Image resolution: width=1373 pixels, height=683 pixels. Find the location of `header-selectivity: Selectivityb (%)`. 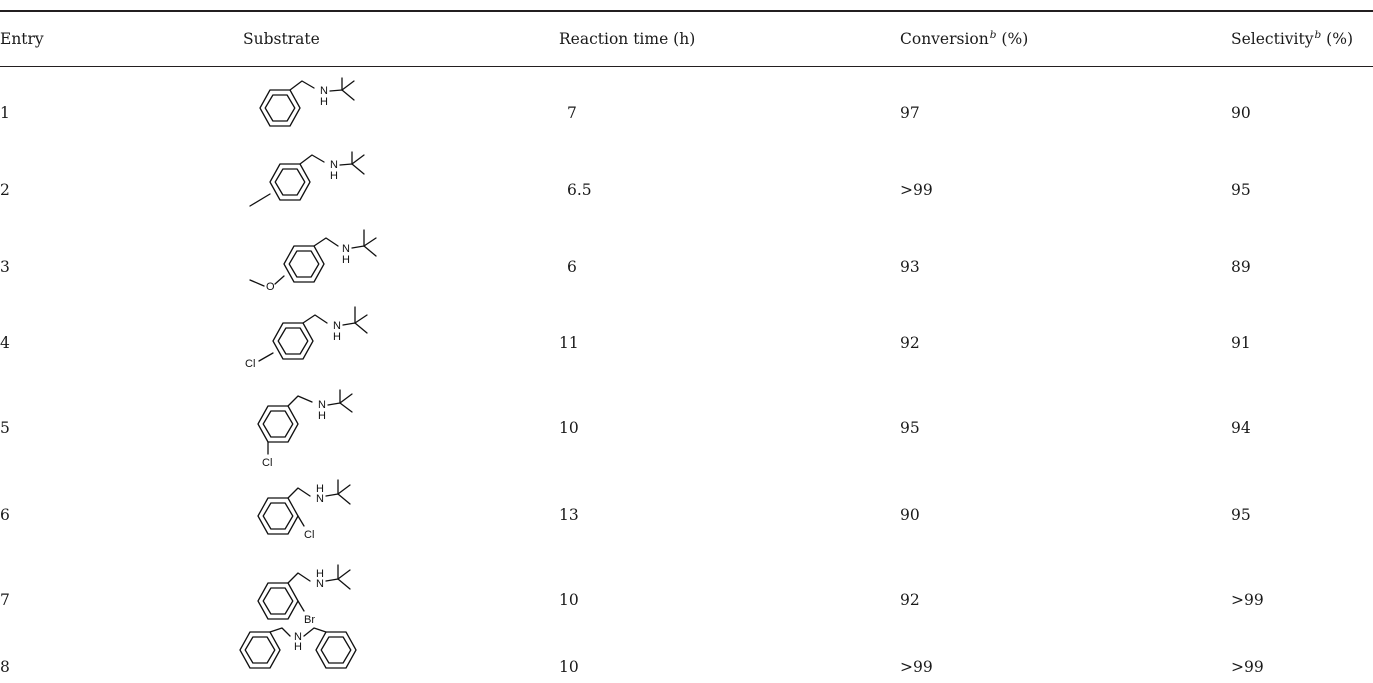

header-selectivity: Selectivityb (%) is located at coordinates (1292, 40).